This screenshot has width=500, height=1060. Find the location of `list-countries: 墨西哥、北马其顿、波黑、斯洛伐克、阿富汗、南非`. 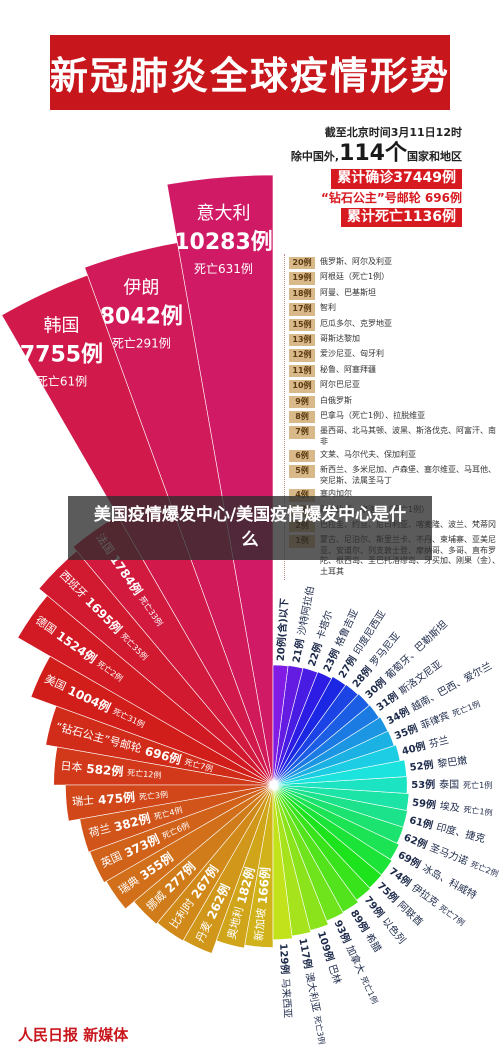

list-countries: 墨西哥、北马其顿、波黑、斯洛伐克、阿富汗、南非 is located at coordinates (408, 436).